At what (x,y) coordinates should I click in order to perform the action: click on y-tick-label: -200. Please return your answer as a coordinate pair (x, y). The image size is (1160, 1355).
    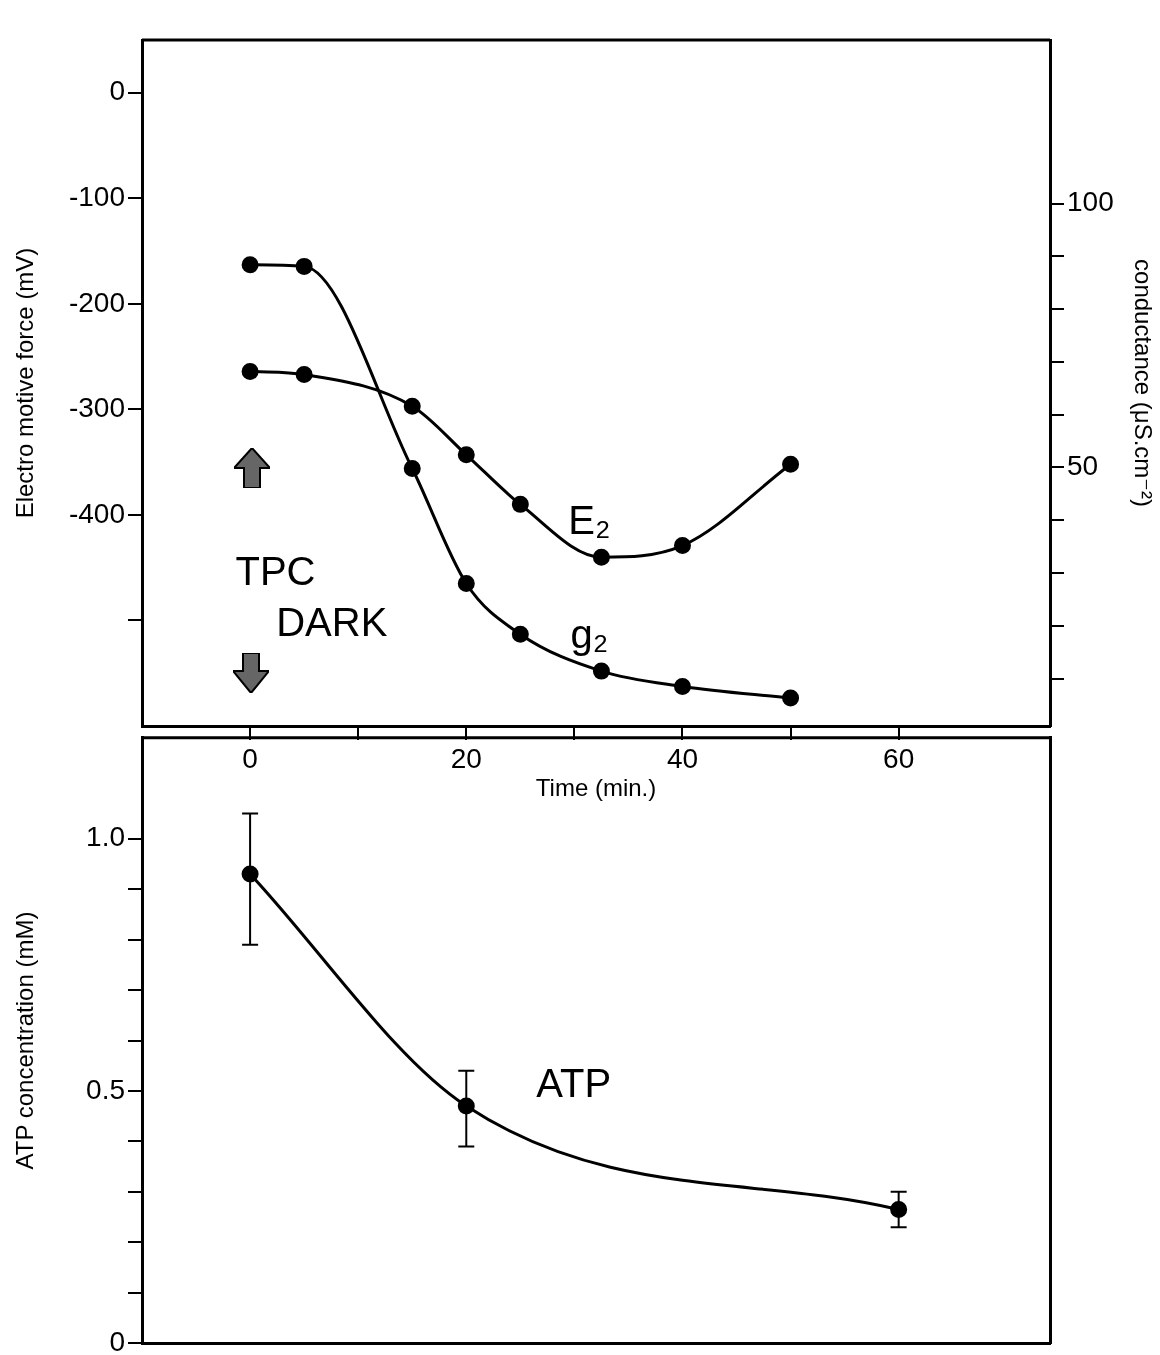
    Looking at the image, I should click on (96, 302).